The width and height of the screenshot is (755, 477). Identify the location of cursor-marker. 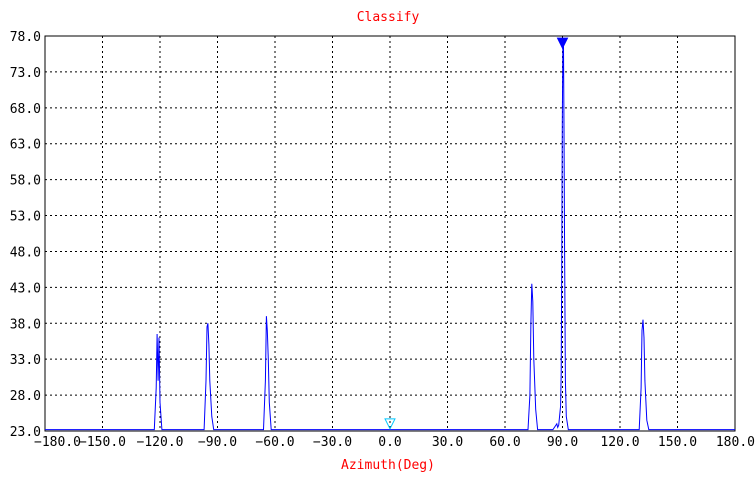
(390, 424).